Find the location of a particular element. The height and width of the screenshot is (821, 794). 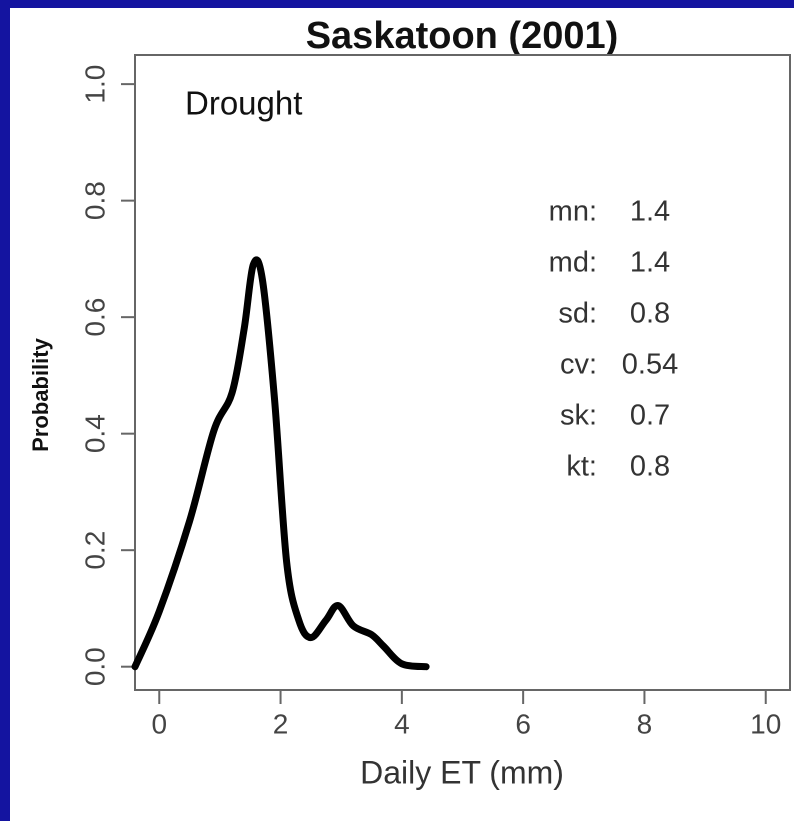

annotation: Drought is located at coordinates (243, 103).